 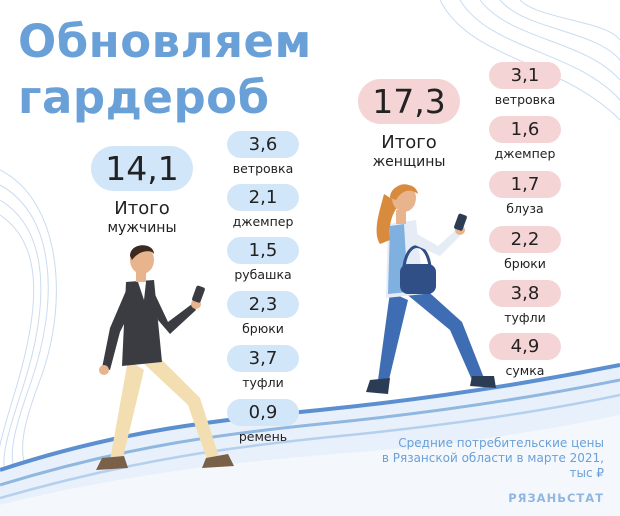 What do you see at coordinates (501, 443) in the screenshot?
I see `footnote-line-1: Средние потребительские цены` at bounding box center [501, 443].